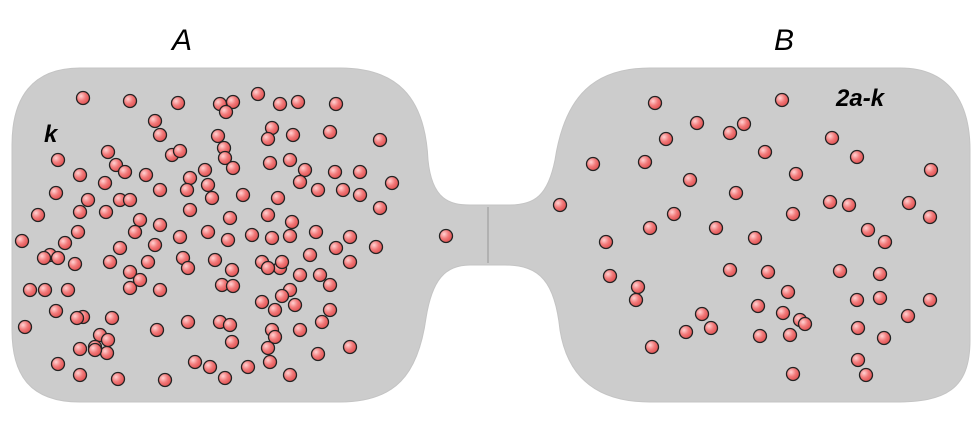 Image resolution: width=978 pixels, height=447 pixels. What do you see at coordinates (860, 98) in the screenshot?
I see `chamber-b-count-label: 2a-k` at bounding box center [860, 98].